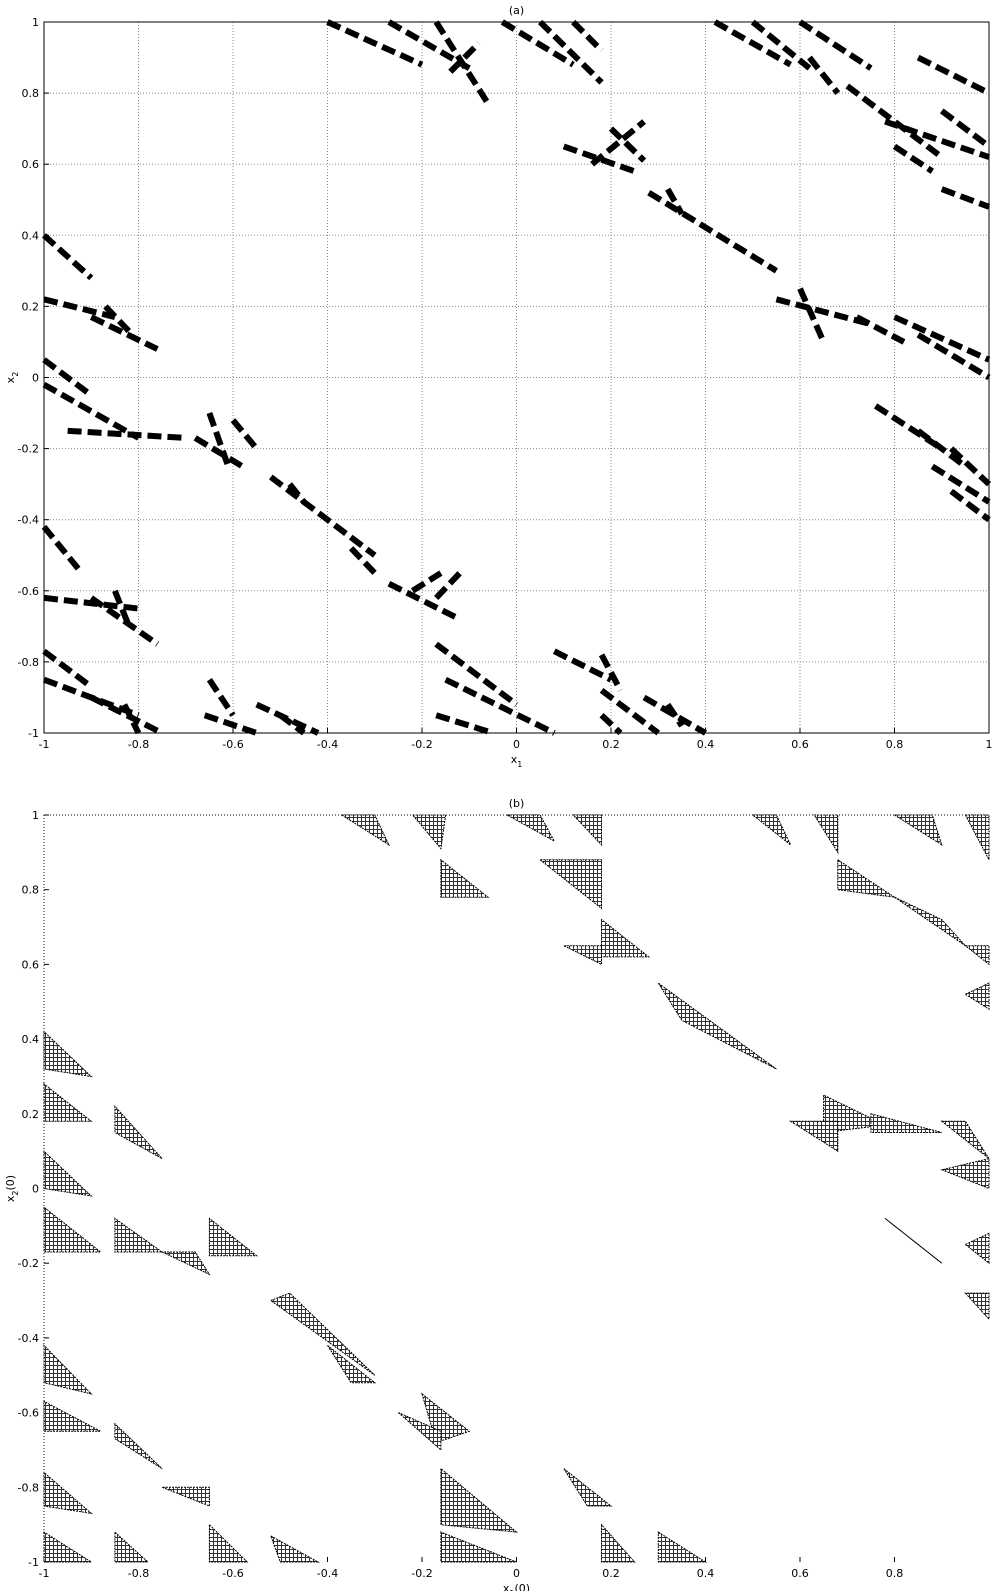 The width and height of the screenshot is (1002, 1591). I want to click on y-axis-label: x2(0), so click(12, 1188).